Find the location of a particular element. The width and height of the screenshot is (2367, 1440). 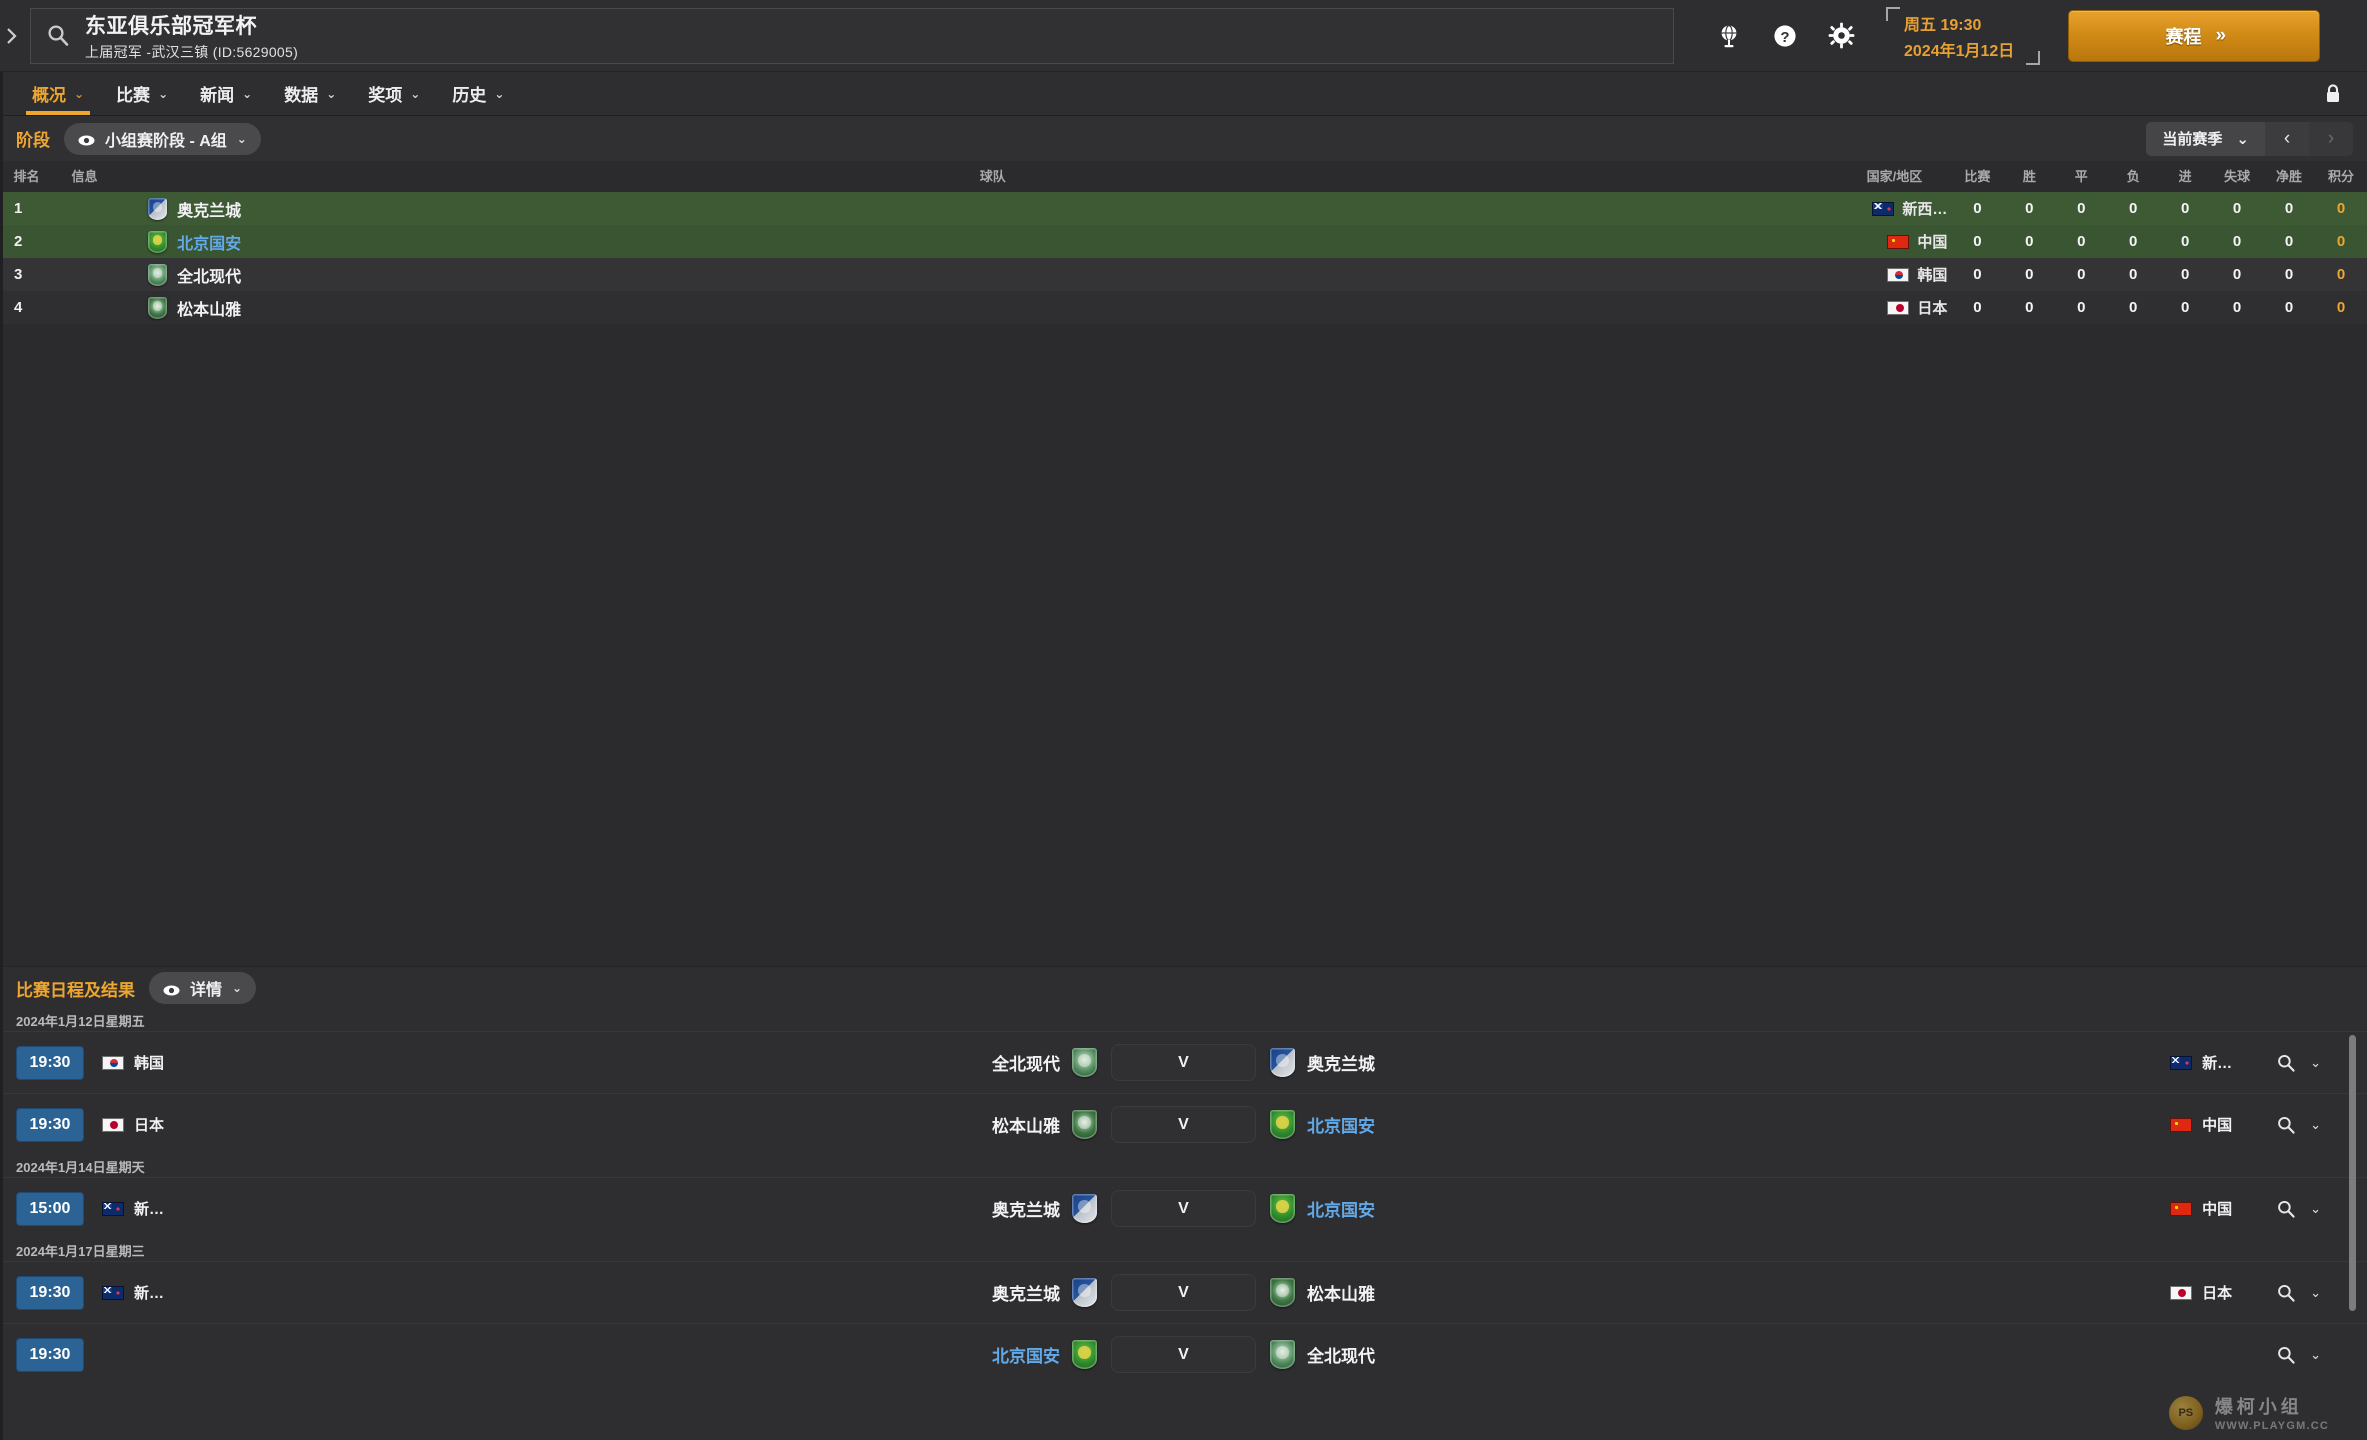

globe-icon is located at coordinates (1729, 36).